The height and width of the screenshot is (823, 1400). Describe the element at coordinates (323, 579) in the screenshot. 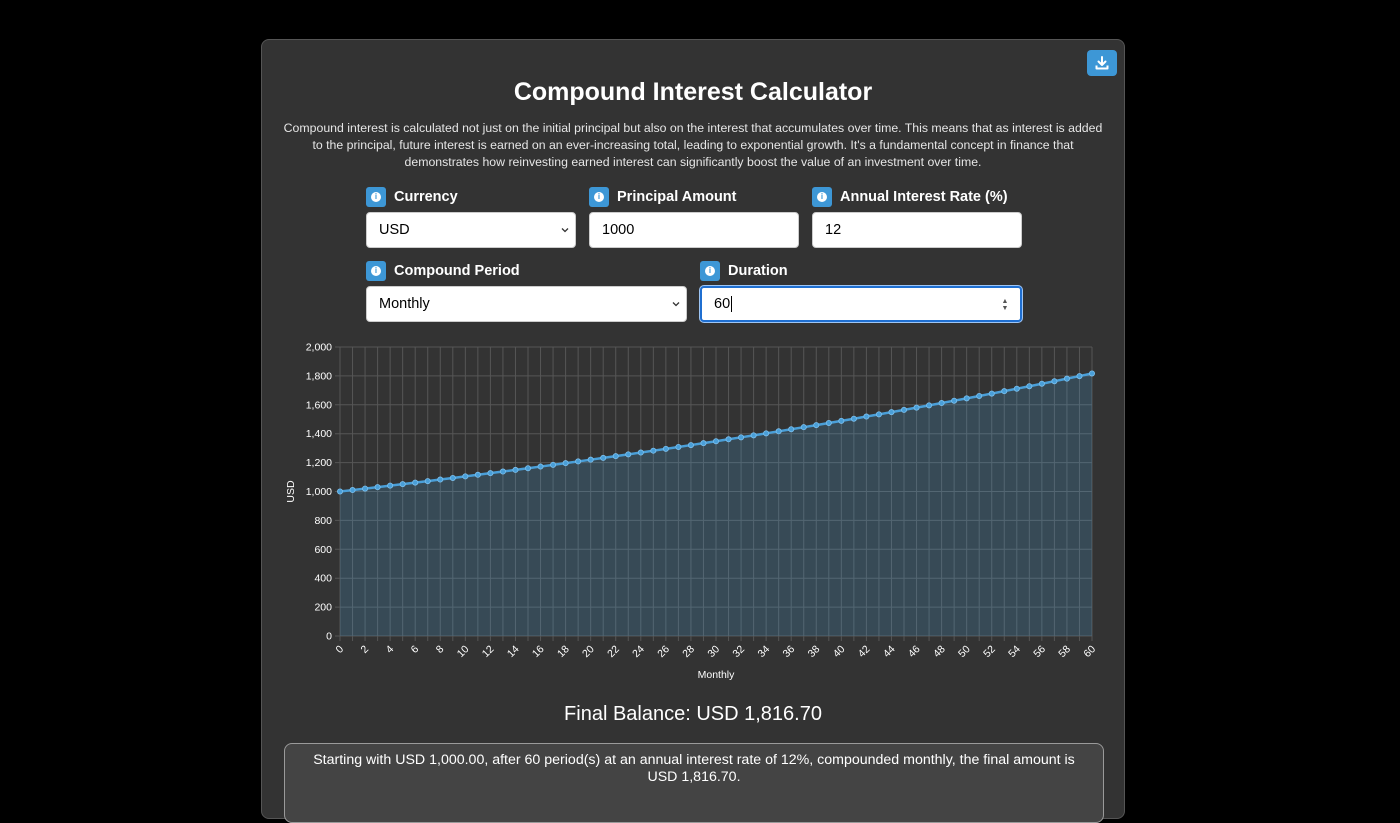

I see `y-tick-label: 400` at that location.